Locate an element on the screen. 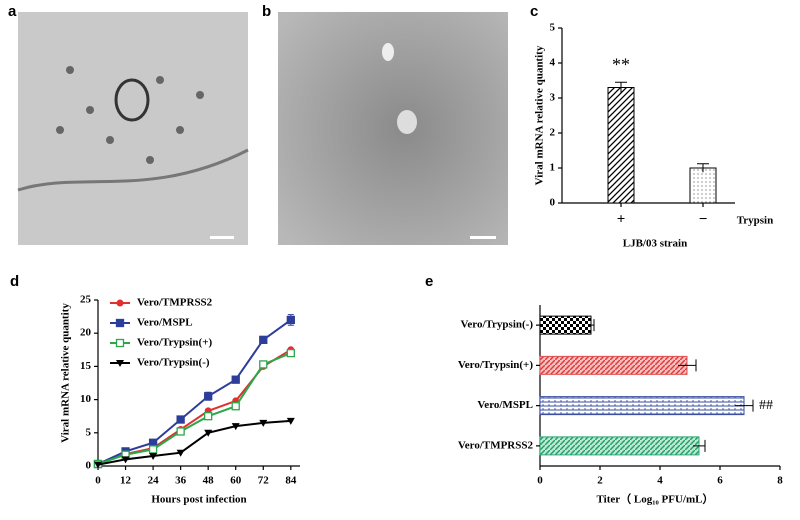 The height and width of the screenshot is (520, 800). y-tick-label: 3 is located at coordinates (553, 98).